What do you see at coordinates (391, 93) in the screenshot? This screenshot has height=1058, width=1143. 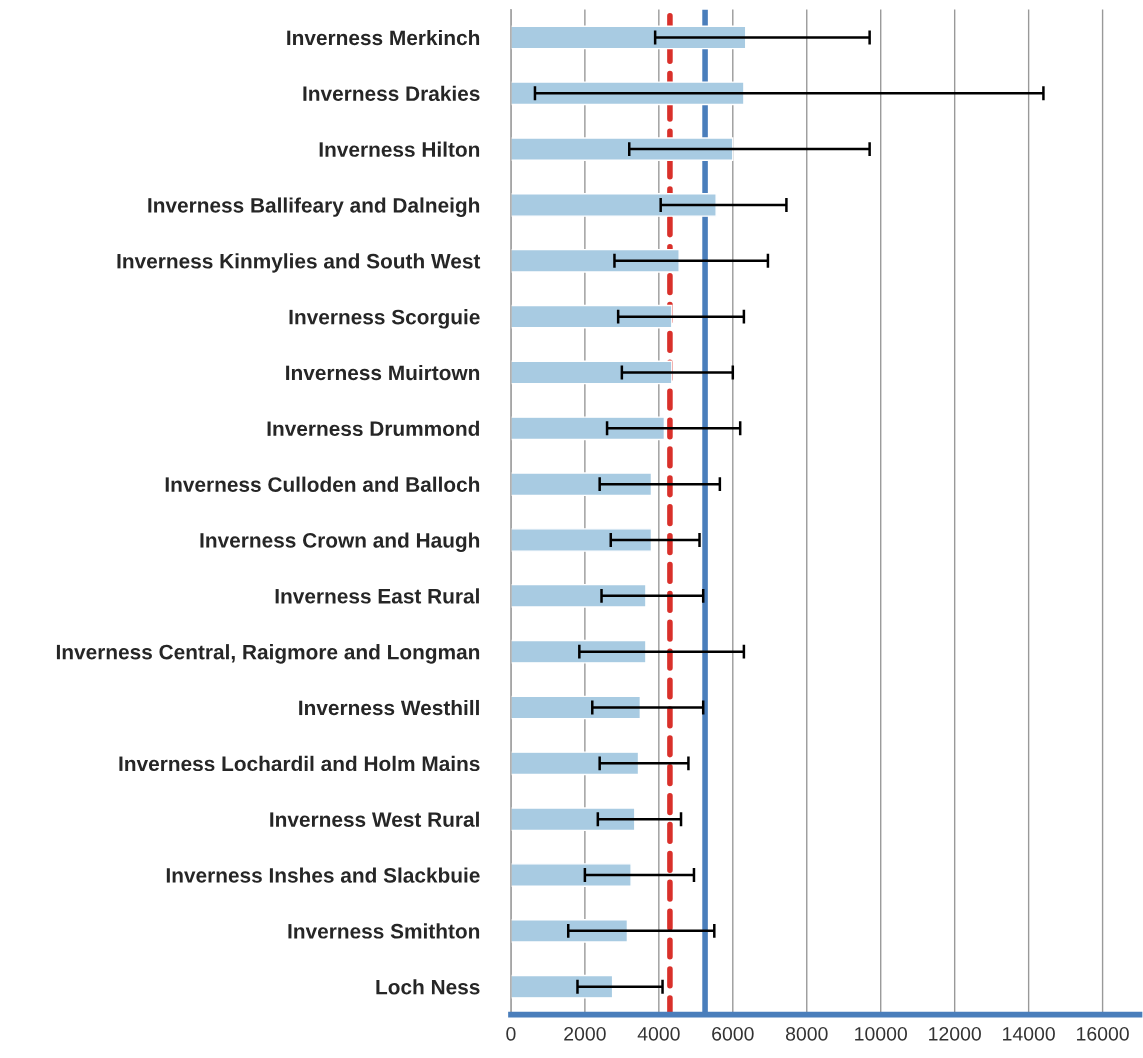 I see `y-tick-label: Inverness Drakies` at bounding box center [391, 93].